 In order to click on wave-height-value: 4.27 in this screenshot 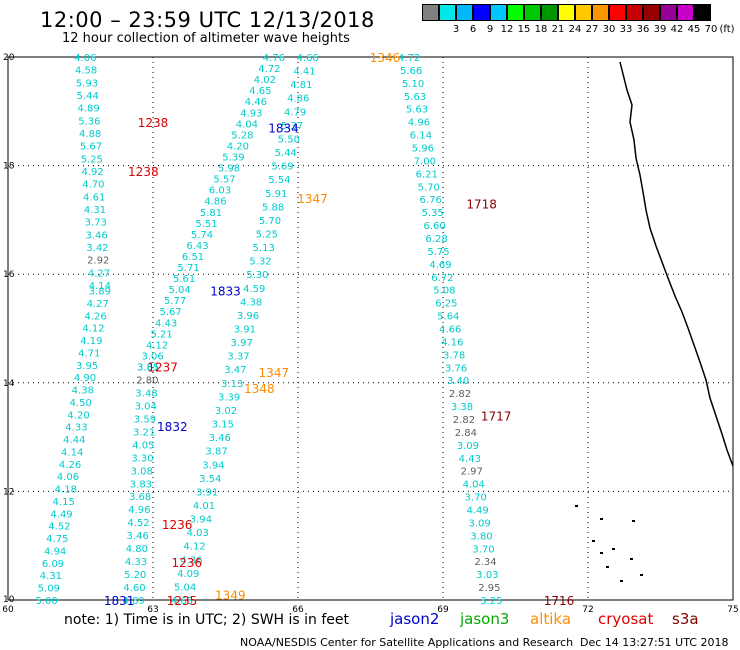, I will do `click(99, 273)`.